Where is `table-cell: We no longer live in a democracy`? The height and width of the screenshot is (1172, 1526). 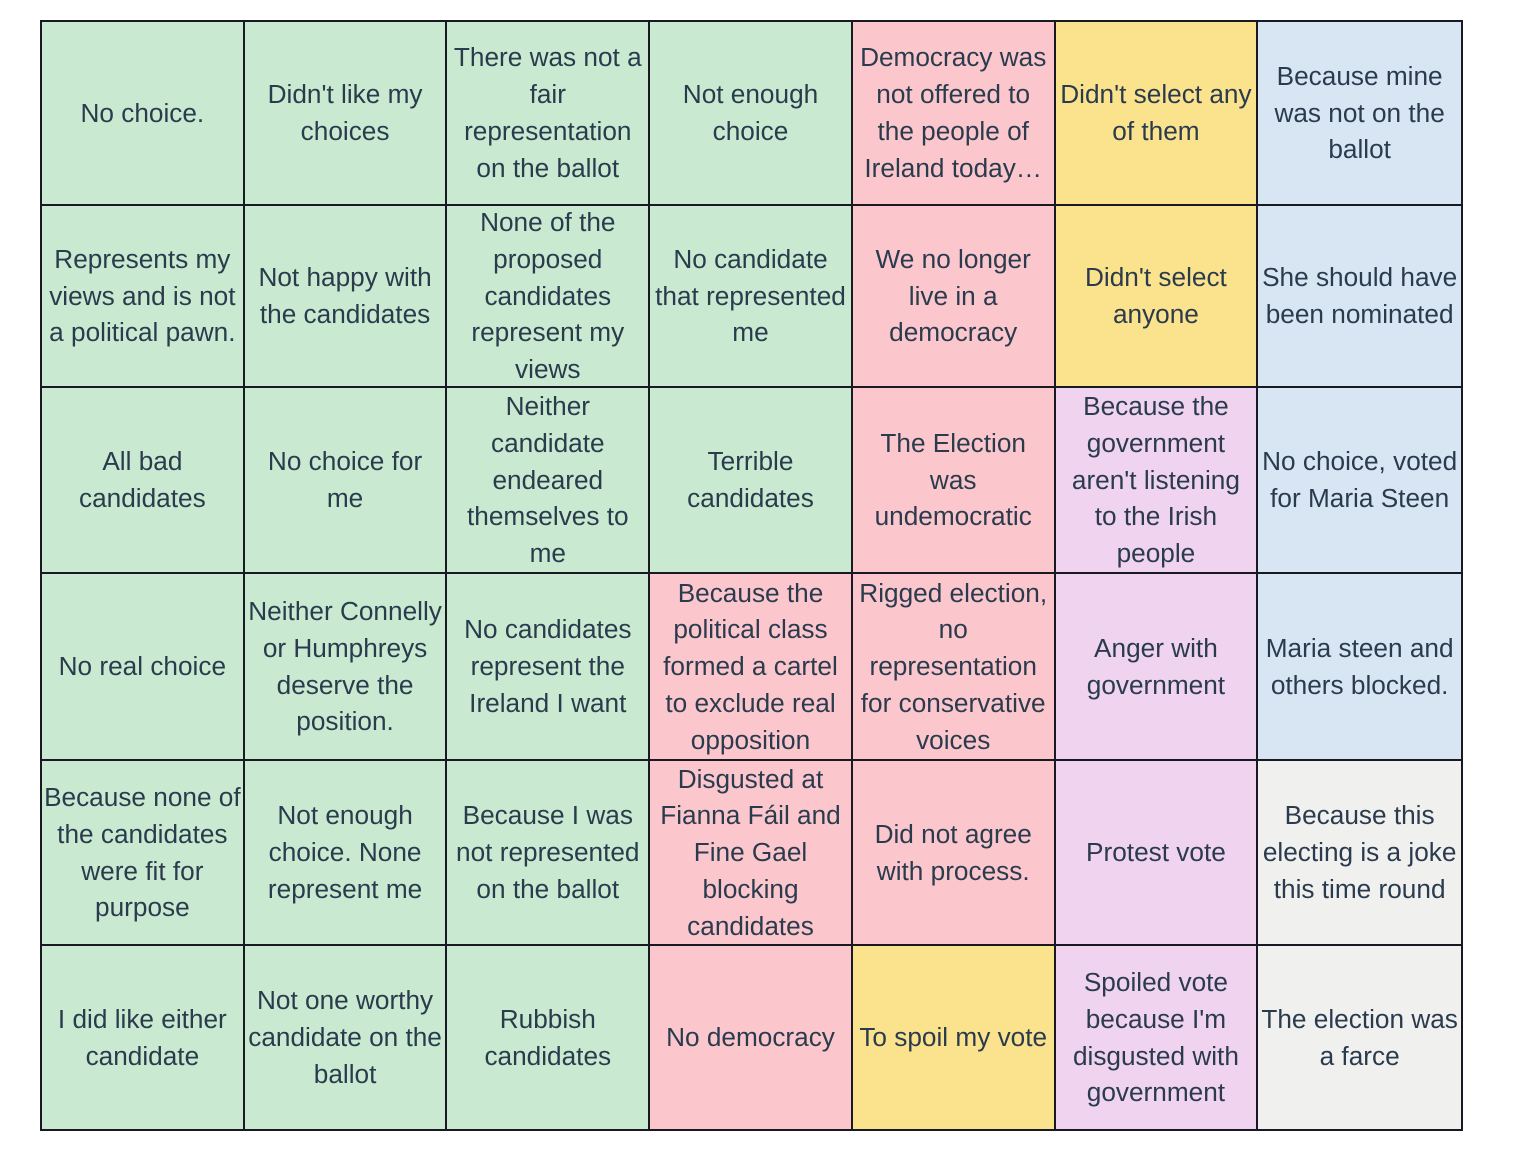
table-cell: We no longer live in a democracy is located at coordinates (954, 297).